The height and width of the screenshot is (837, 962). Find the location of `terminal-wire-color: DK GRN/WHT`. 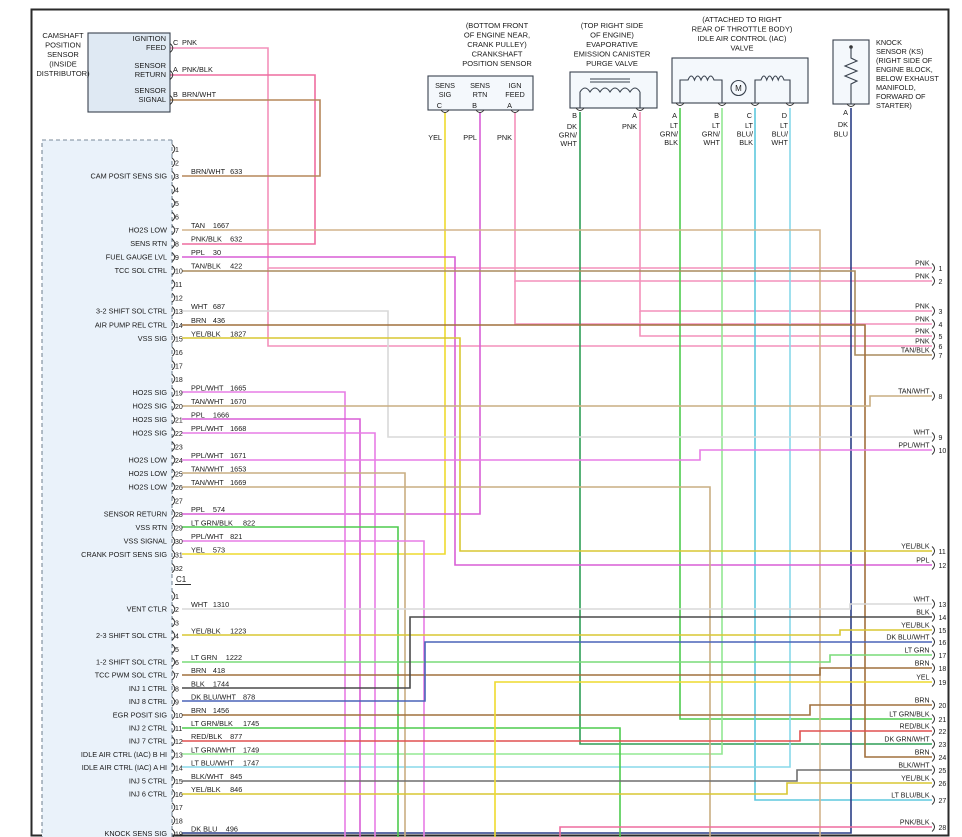

terminal-wire-color: DK GRN/WHT is located at coordinates (907, 740).